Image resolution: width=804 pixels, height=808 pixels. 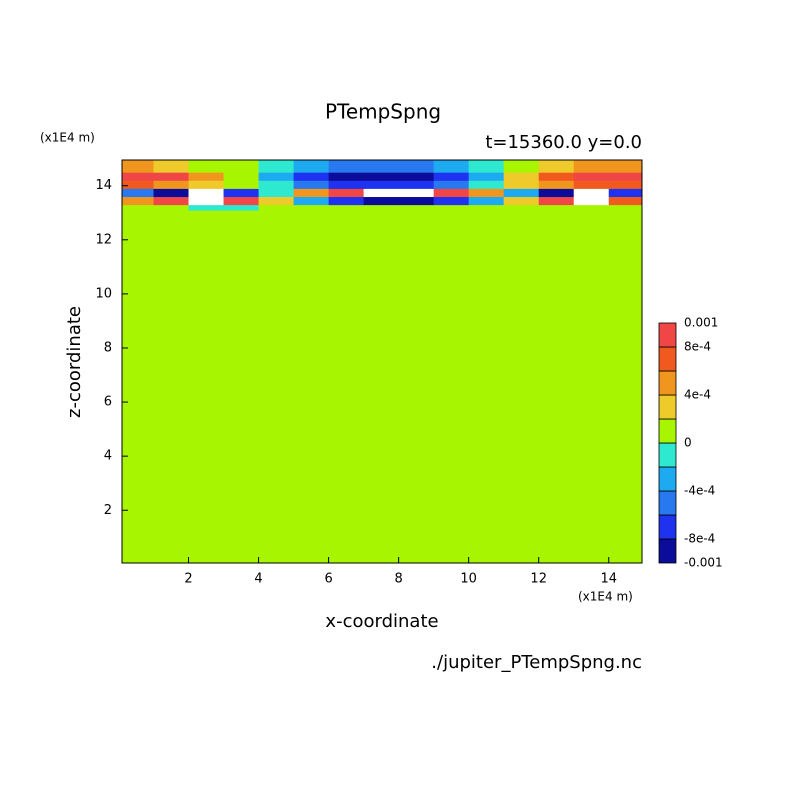 What do you see at coordinates (701, 323) in the screenshot?
I see `colorbar-label: 0.001` at bounding box center [701, 323].